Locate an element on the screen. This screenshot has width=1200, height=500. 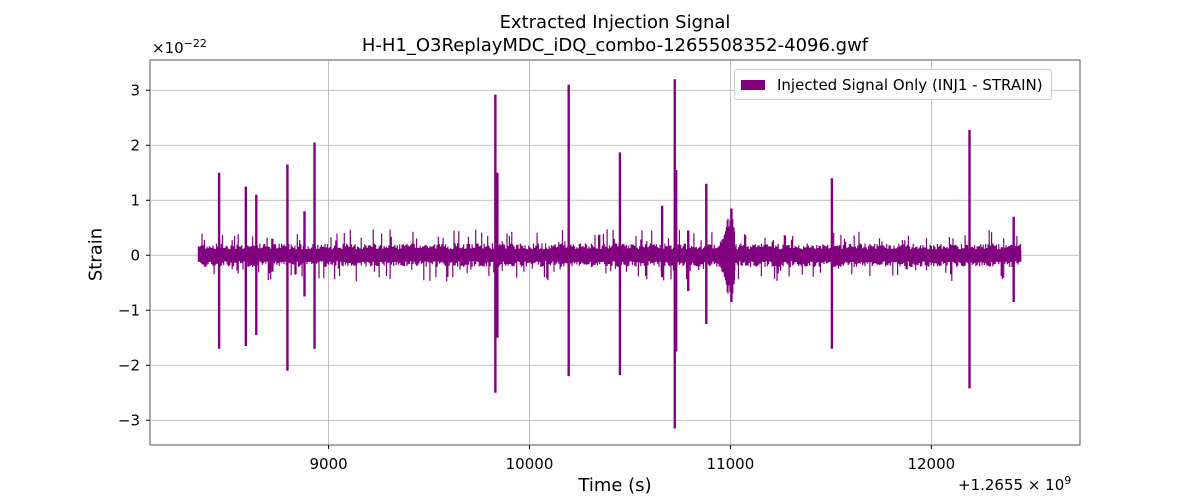
chart-legend: Injected Signal Only (INJ1 - STRAIN) is located at coordinates (893, 84).